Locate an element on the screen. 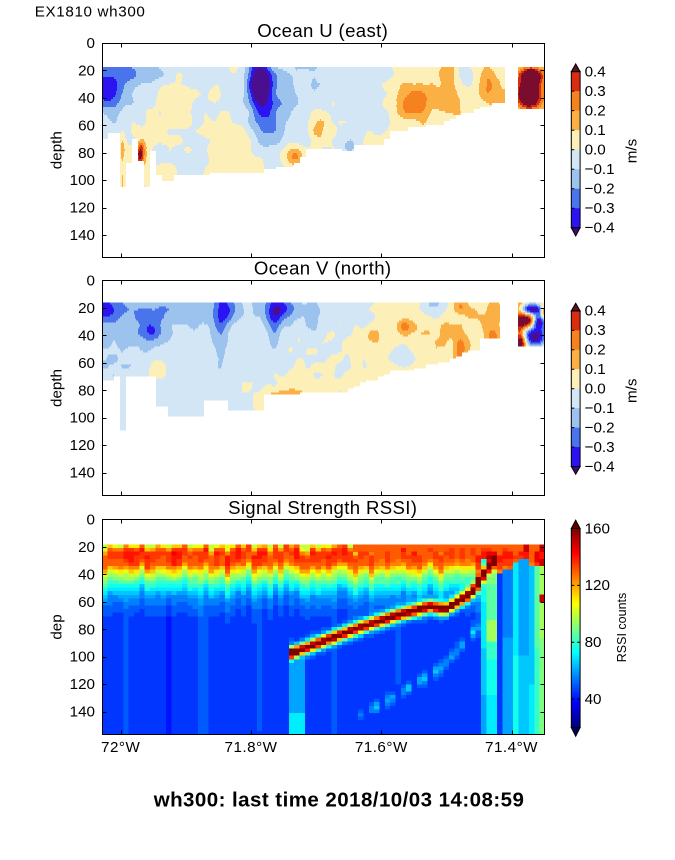  svg-text: 71.4°W is located at coordinates (511, 747).